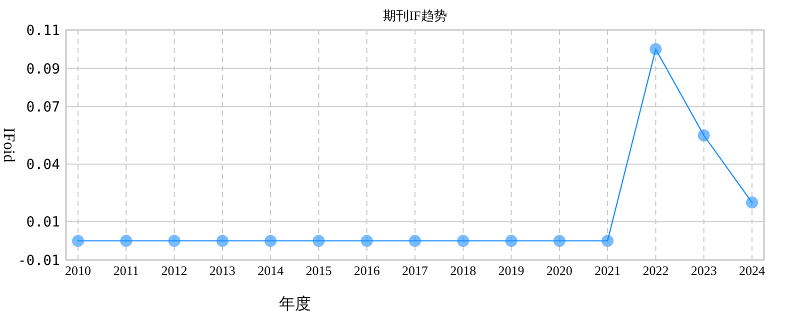 This screenshot has height=330, width=790. I want to click on x-tick-label: 2012, so click(174, 270).